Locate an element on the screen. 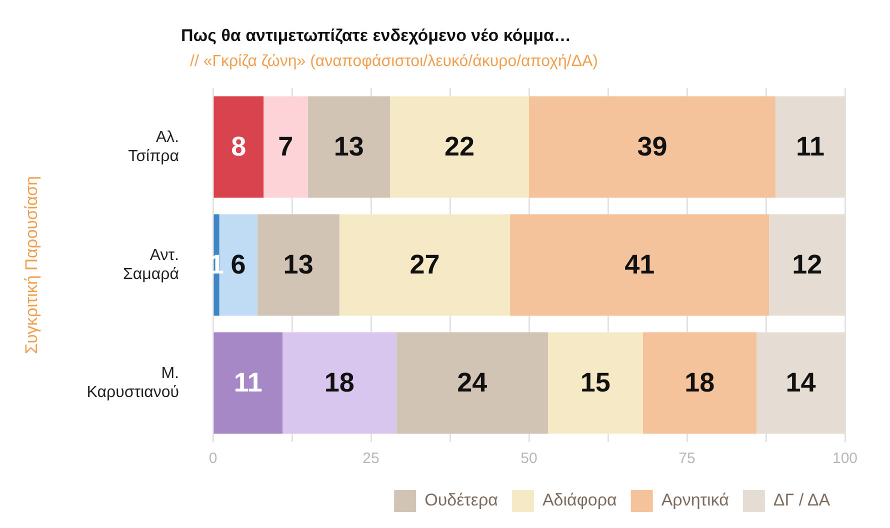 The width and height of the screenshot is (890, 528). legend-label: Ουδέτερα is located at coordinates (461, 500).